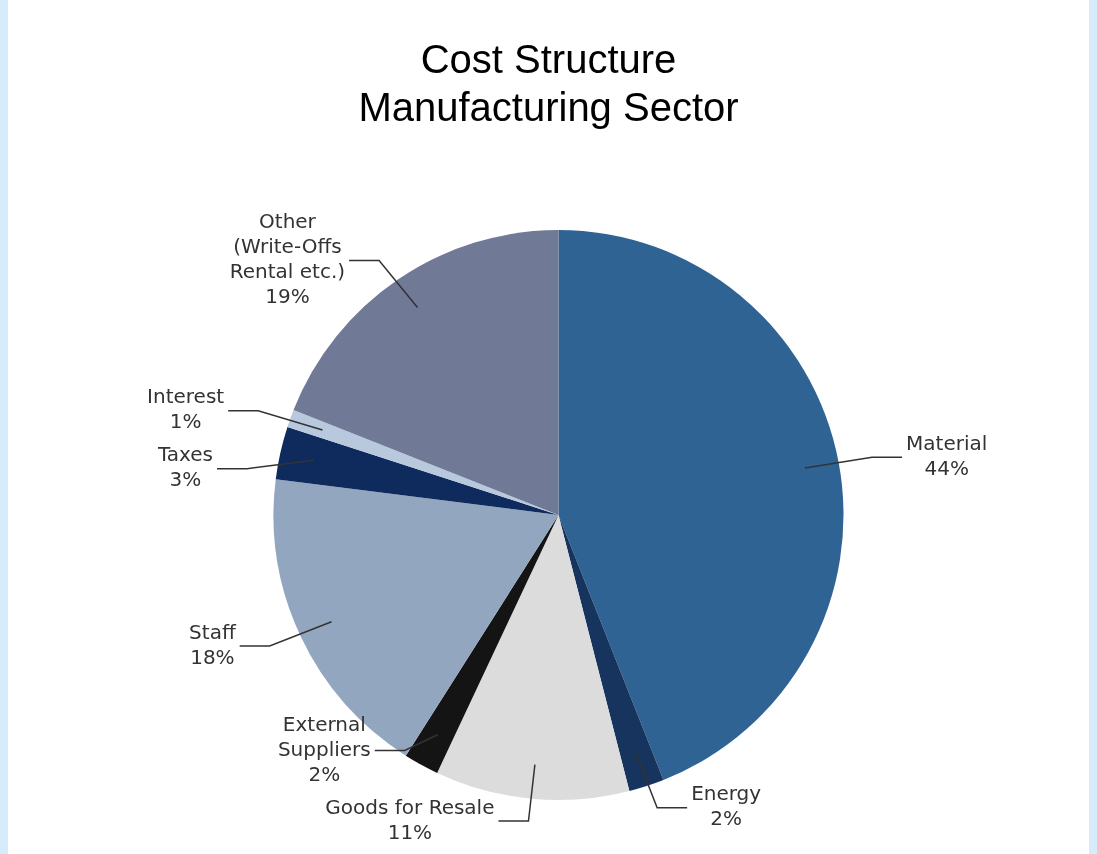  Describe the element at coordinates (186, 396) in the screenshot. I see `slice-label: Interest` at that location.